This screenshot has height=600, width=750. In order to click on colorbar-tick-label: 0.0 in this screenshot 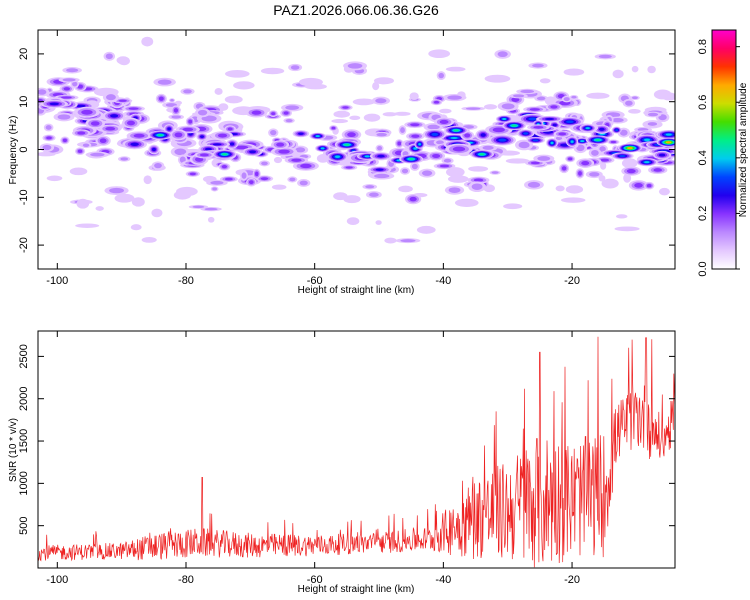, I will do `click(703, 268)`.